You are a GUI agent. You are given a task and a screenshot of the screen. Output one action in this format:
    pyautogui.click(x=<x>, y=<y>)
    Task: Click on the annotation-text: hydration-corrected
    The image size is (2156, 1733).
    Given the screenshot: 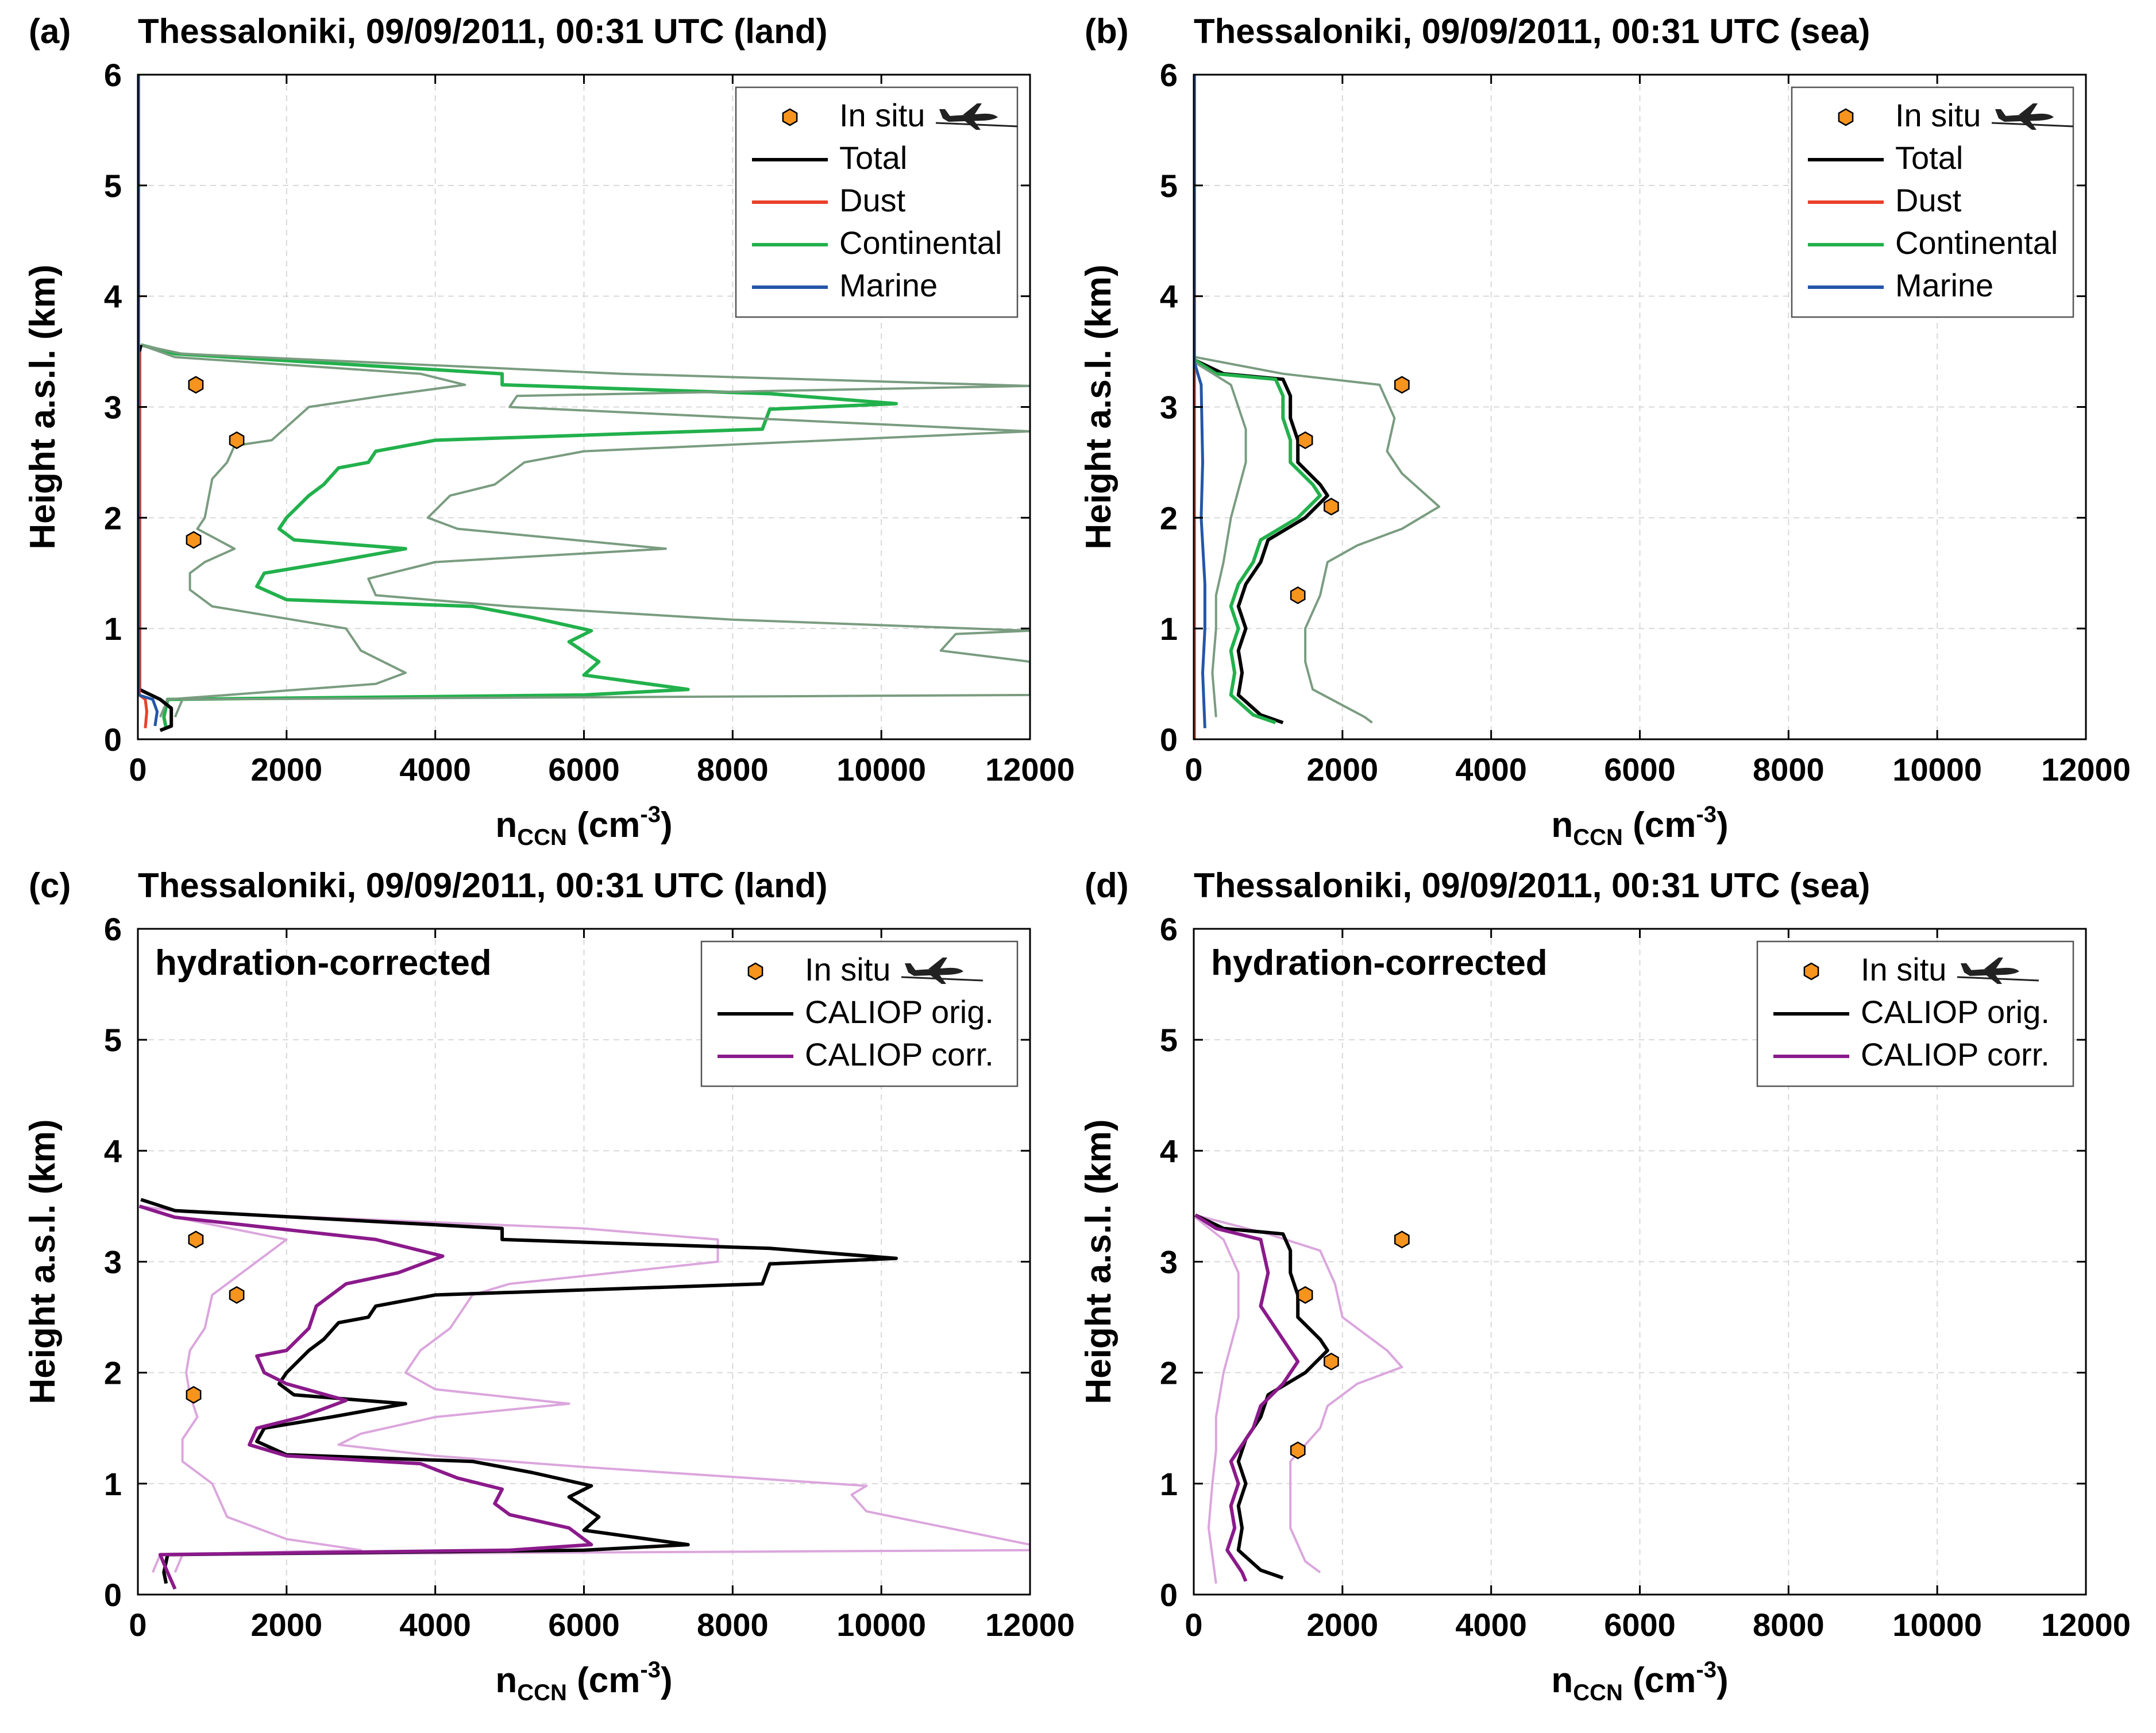 What is the action you would take?
    pyautogui.click(x=323, y=963)
    